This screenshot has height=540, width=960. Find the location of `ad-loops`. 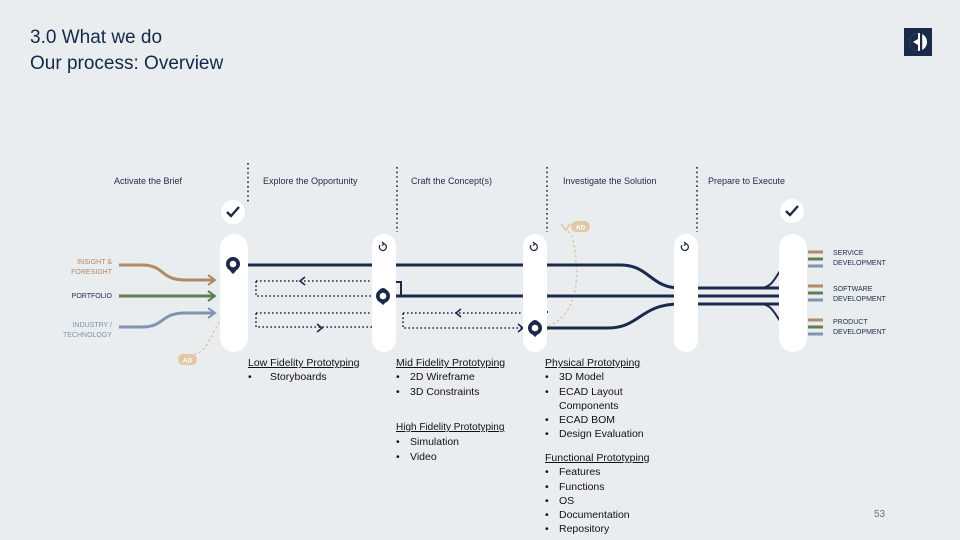

ad-loops is located at coordinates (385, 289).